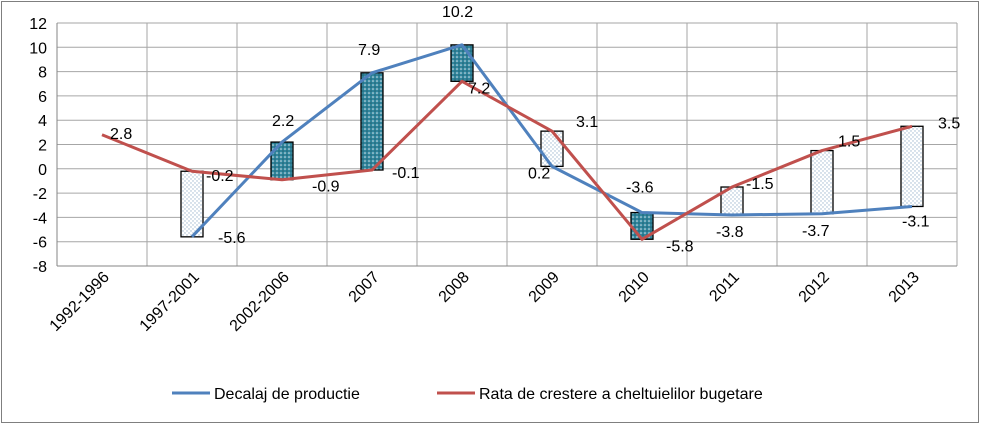 The height and width of the screenshot is (426, 982). I want to click on y-tick-label: 8, so click(42, 73).